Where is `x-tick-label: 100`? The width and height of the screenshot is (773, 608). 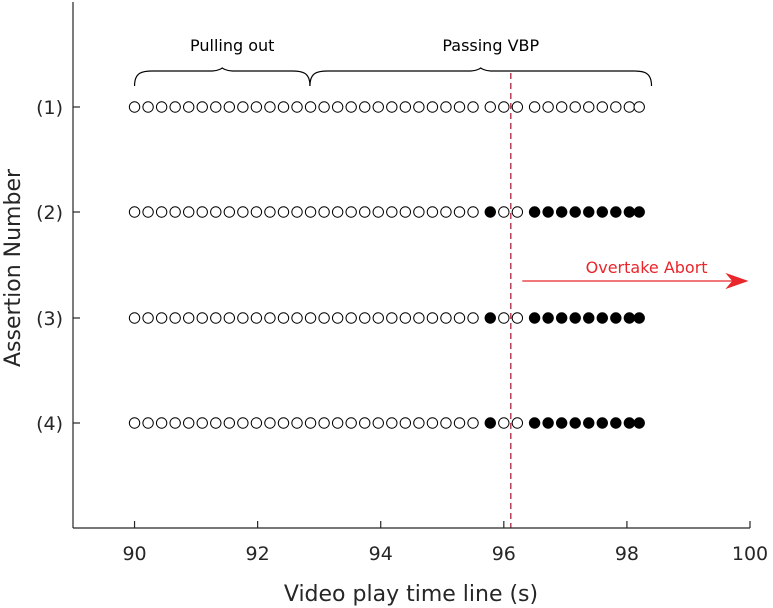
x-tick-label: 100 is located at coordinates (750, 554).